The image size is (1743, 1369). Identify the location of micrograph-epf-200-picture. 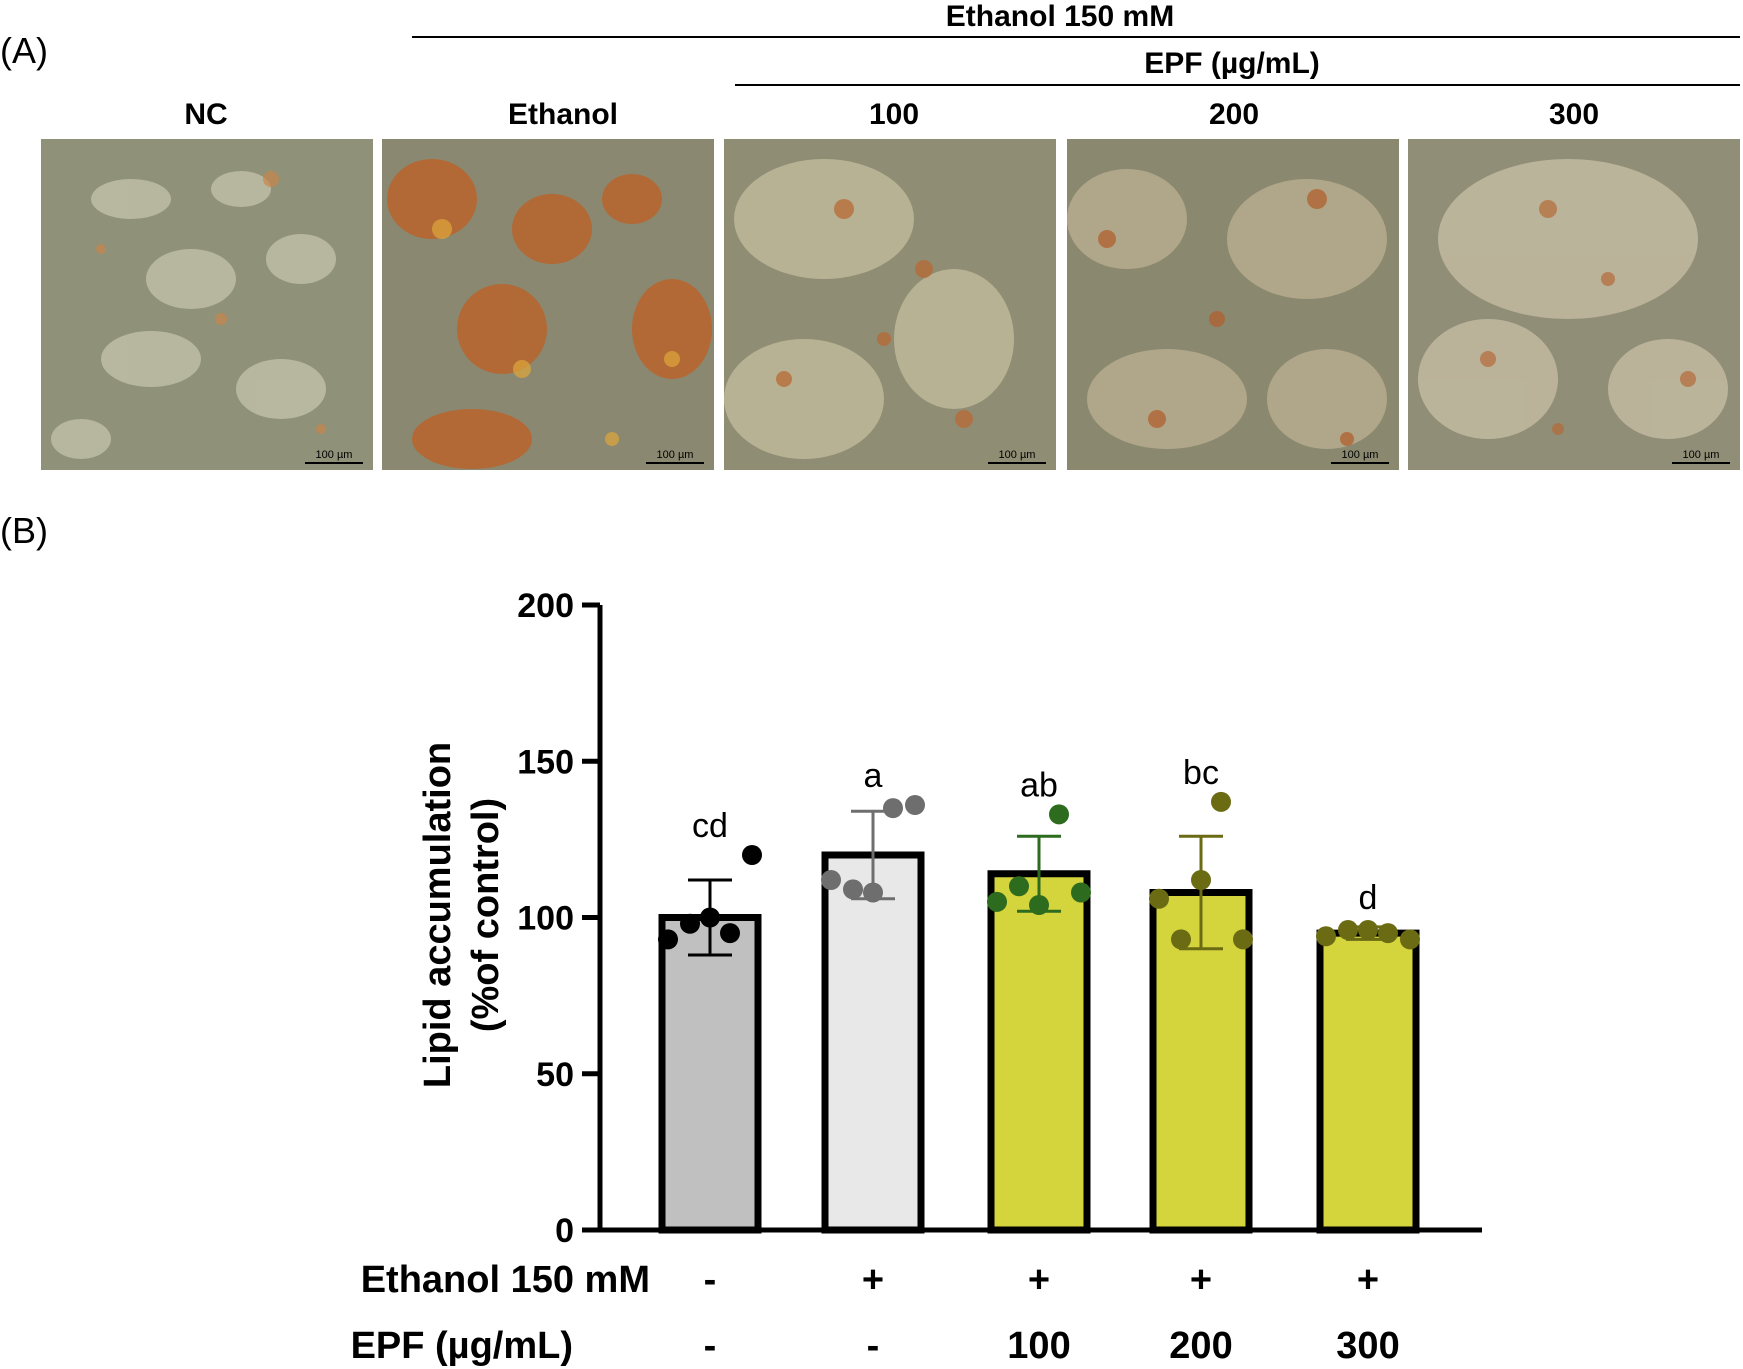
(1233, 304).